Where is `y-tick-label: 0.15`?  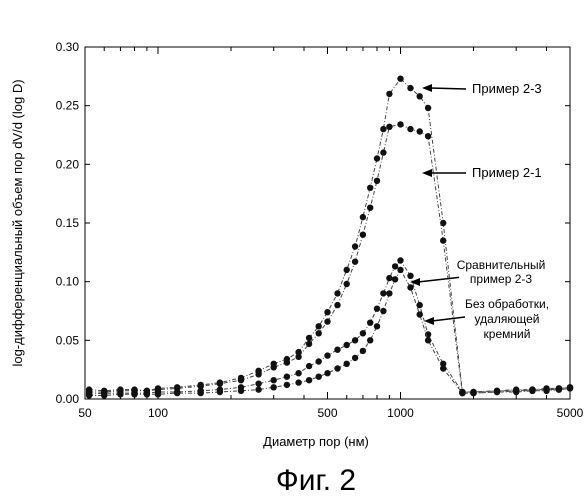 y-tick-label: 0.15 is located at coordinates (68, 223).